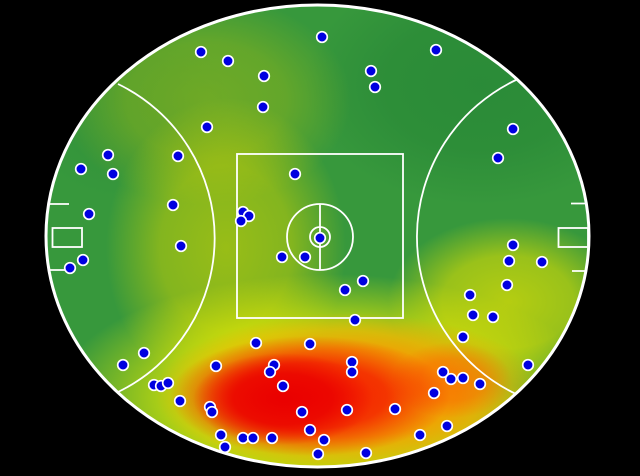  I want to click on heat-layer, so click(283, 399).